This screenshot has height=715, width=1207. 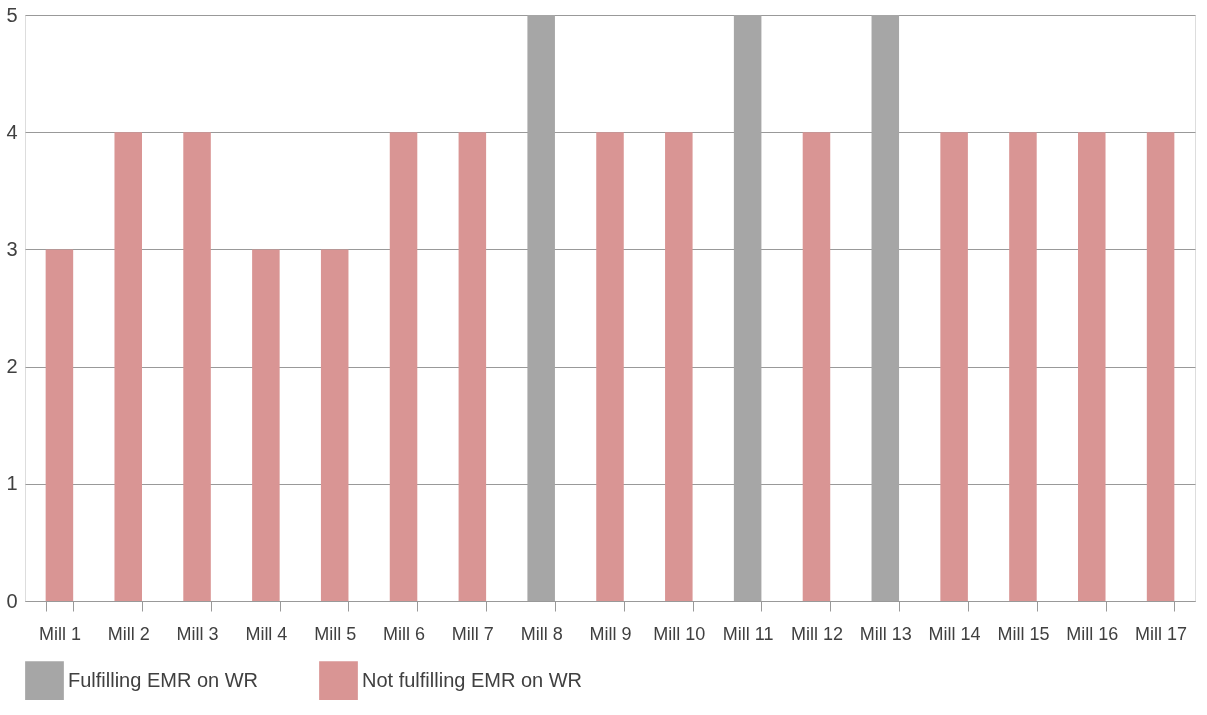 I want to click on y-tick-label: 5, so click(x=12, y=14).